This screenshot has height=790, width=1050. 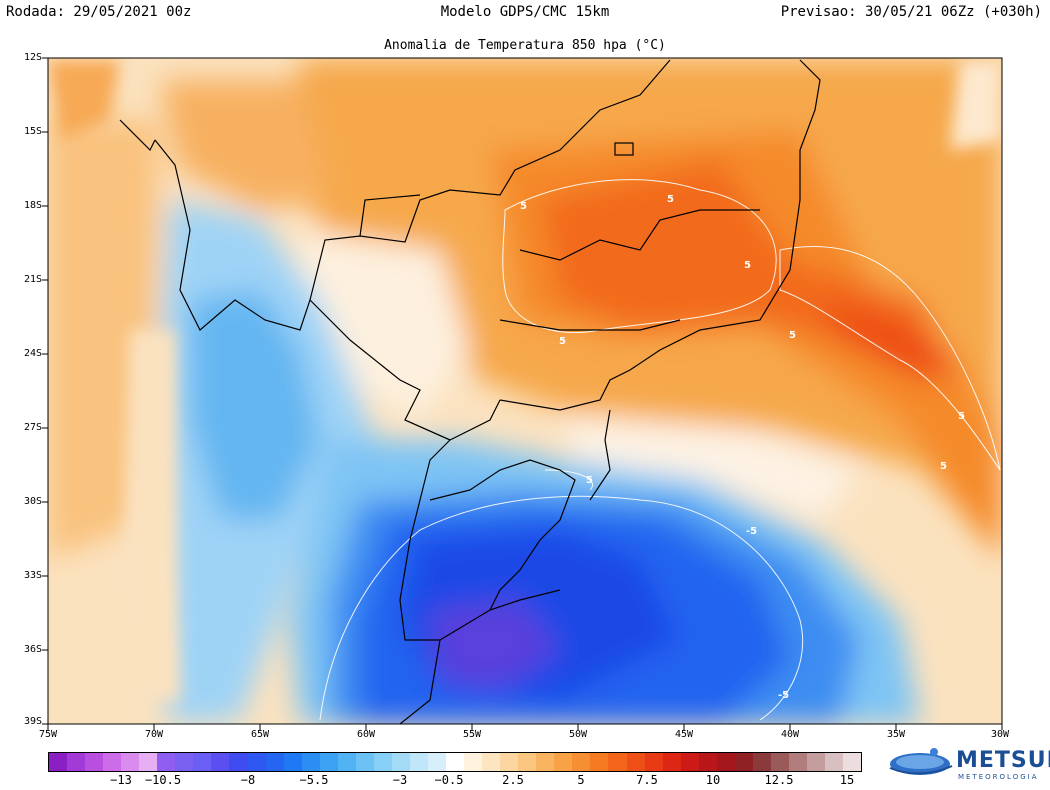 What do you see at coordinates (32, 575) in the screenshot?
I see `lat-label: 33S` at bounding box center [32, 575].